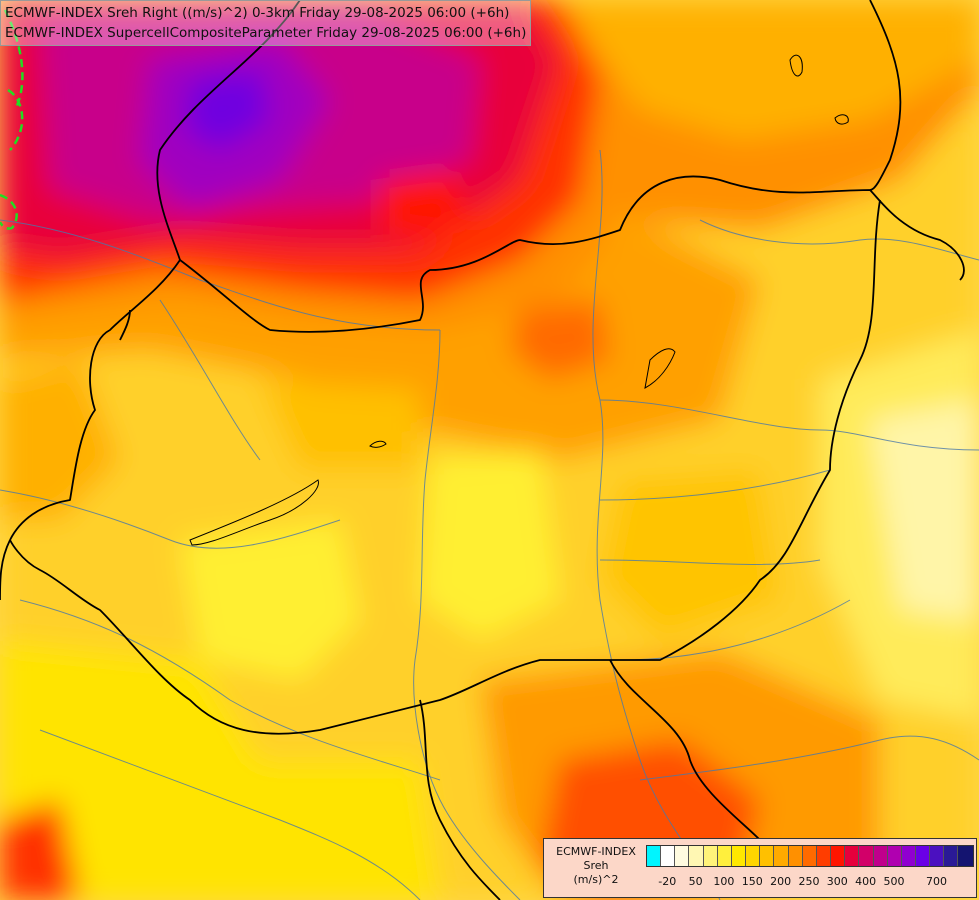 The height and width of the screenshot is (900, 979). I want to click on legend-label: 300, so click(837, 881).